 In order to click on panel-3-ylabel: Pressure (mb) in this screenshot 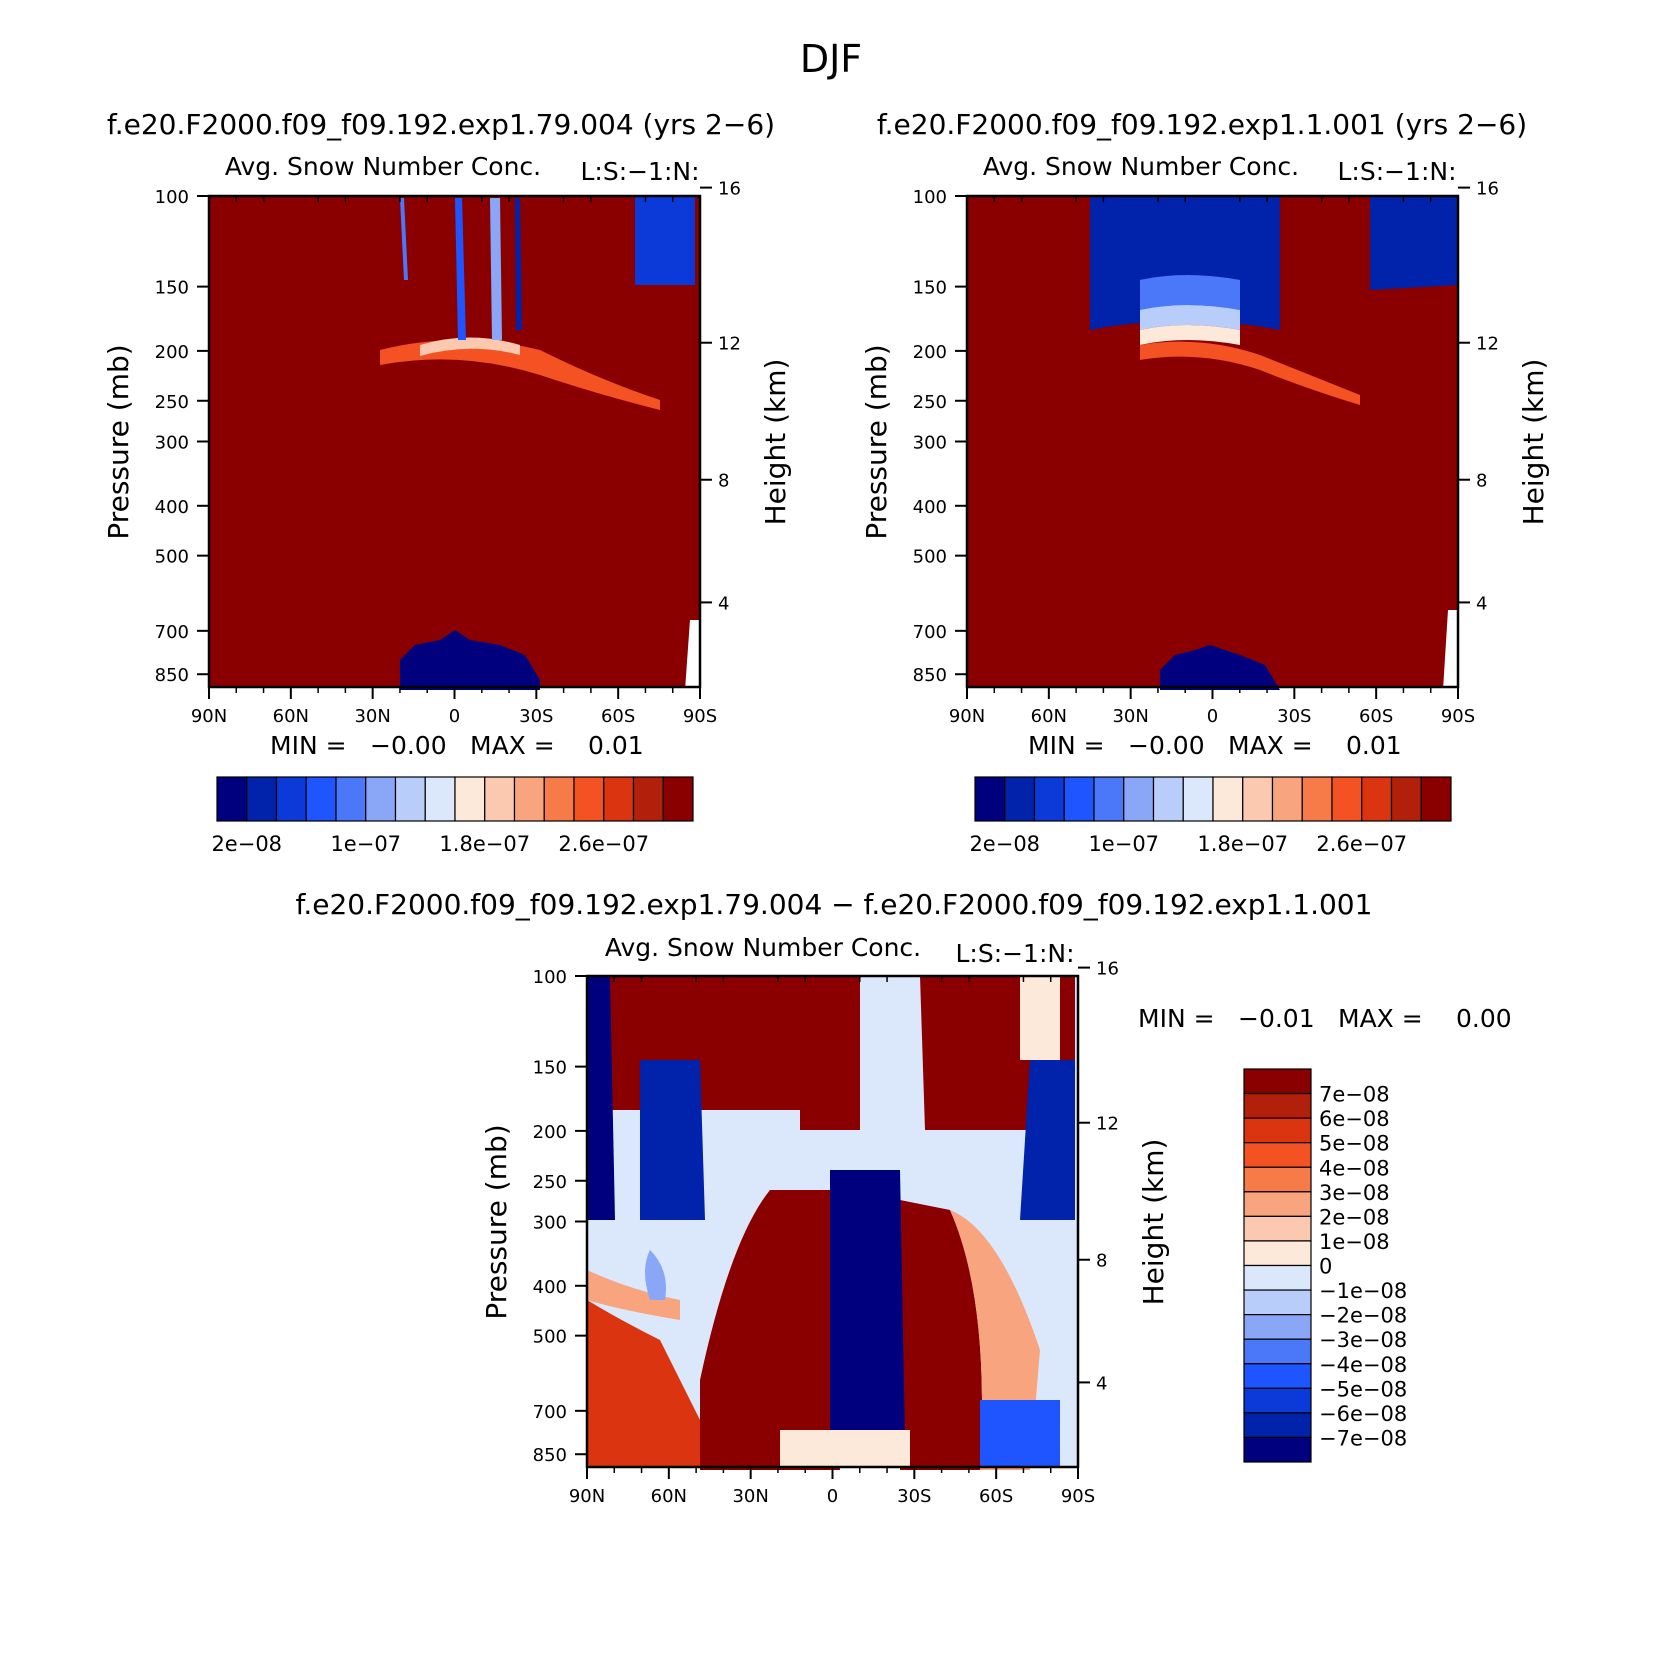, I will do `click(496, 1221)`.